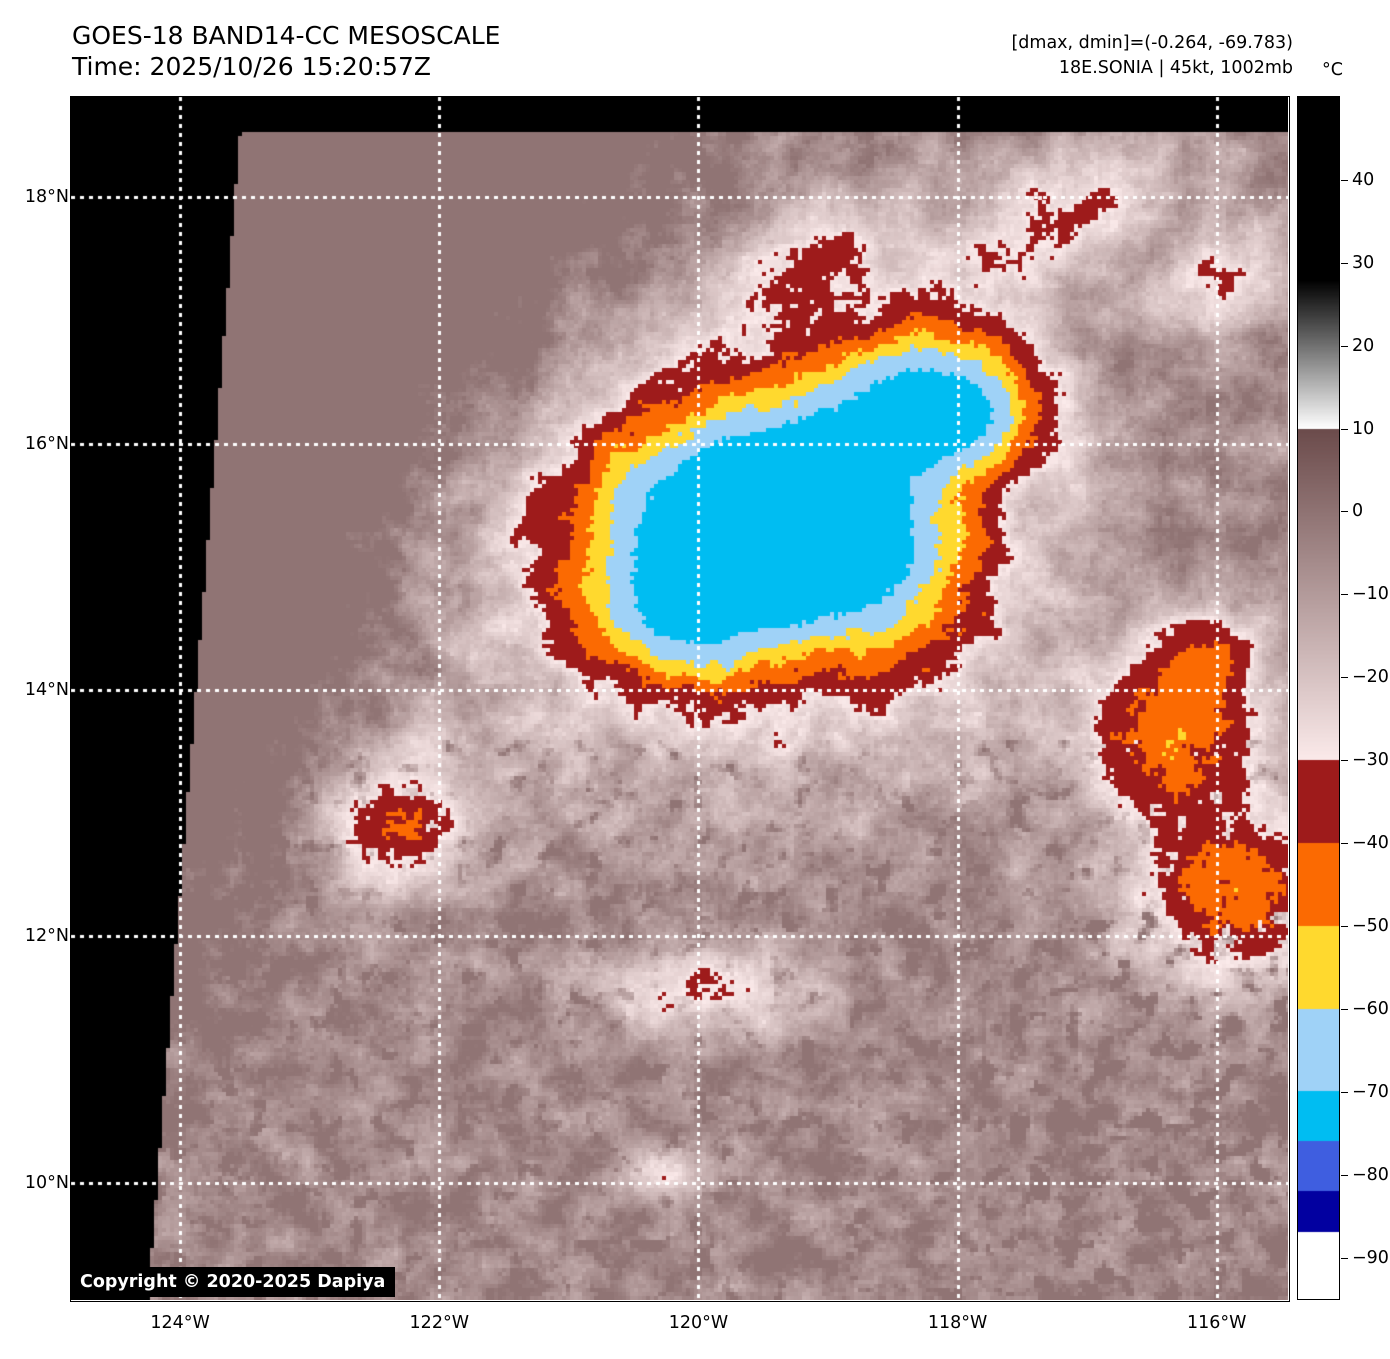 Image resolution: width=1390 pixels, height=1359 pixels. Describe the element at coordinates (251, 66) in the screenshot. I see `timestamp-label: Time: 2025/10/26 15:20:57Z` at that location.